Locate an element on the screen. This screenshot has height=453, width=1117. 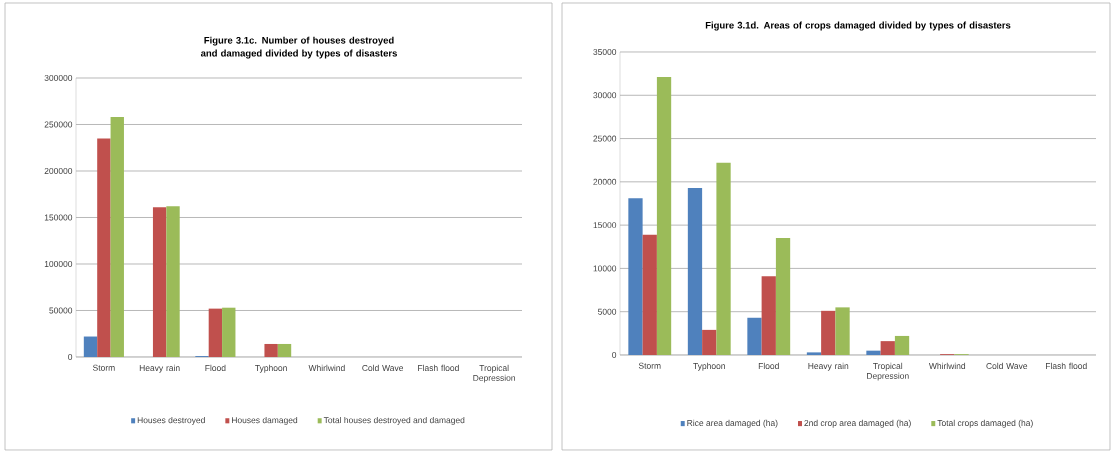
y-tick-label: 5000 is located at coordinates (607, 311).